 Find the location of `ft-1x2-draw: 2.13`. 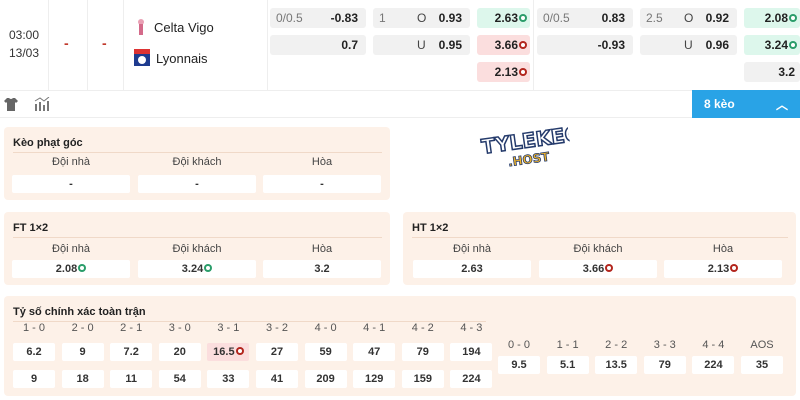

ft-1x2-draw: 2.13 is located at coordinates (503, 72).